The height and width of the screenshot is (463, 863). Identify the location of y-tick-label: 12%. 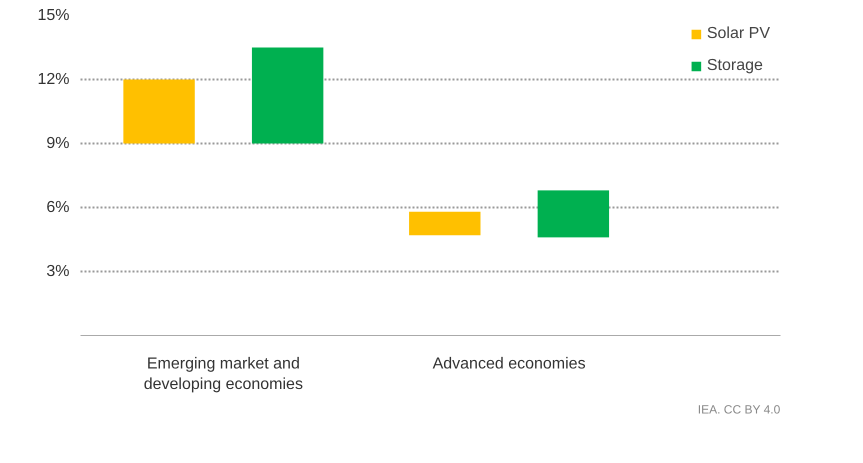
(53, 79).